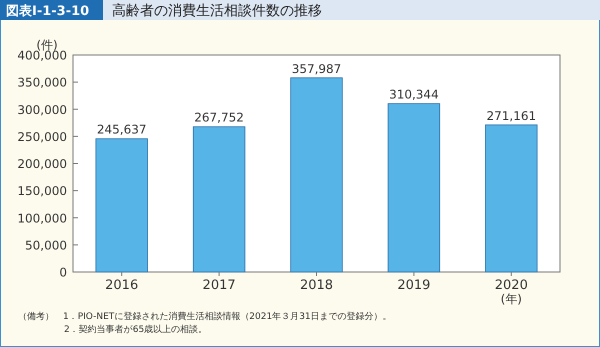  I want to click on text: （備考） 1．PIO-NETに登録された消費生活相談情報（2021年３月31日までの登録分）。, so click(205, 316).